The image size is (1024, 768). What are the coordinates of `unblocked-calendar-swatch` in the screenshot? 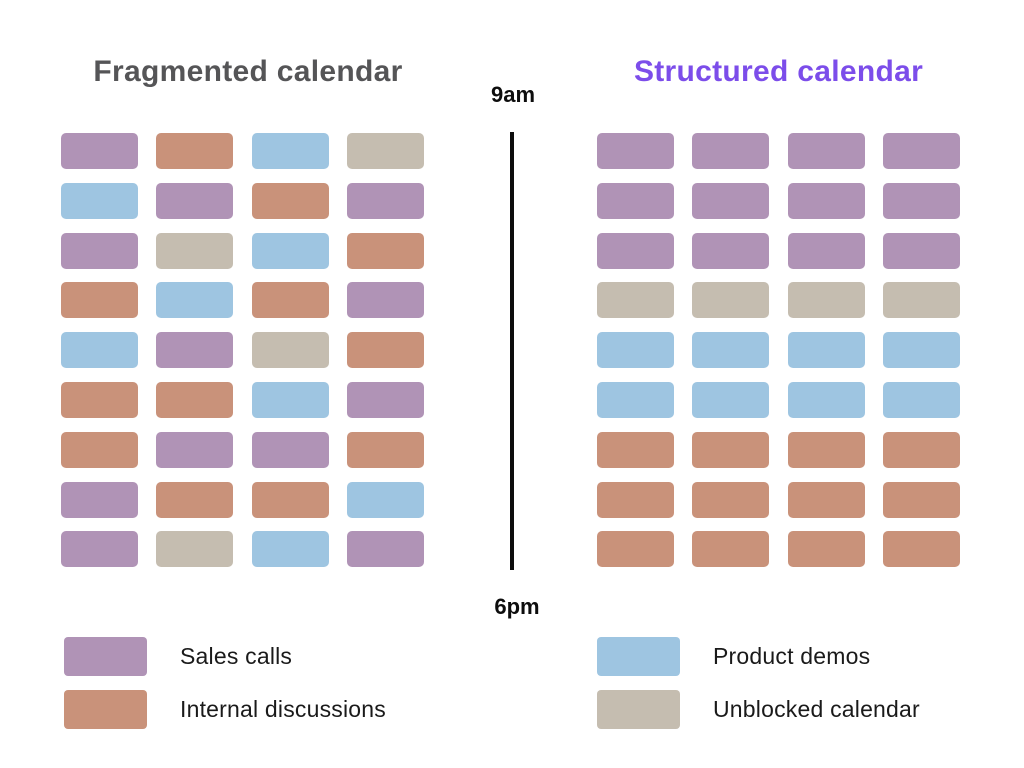 It's located at (638, 709).